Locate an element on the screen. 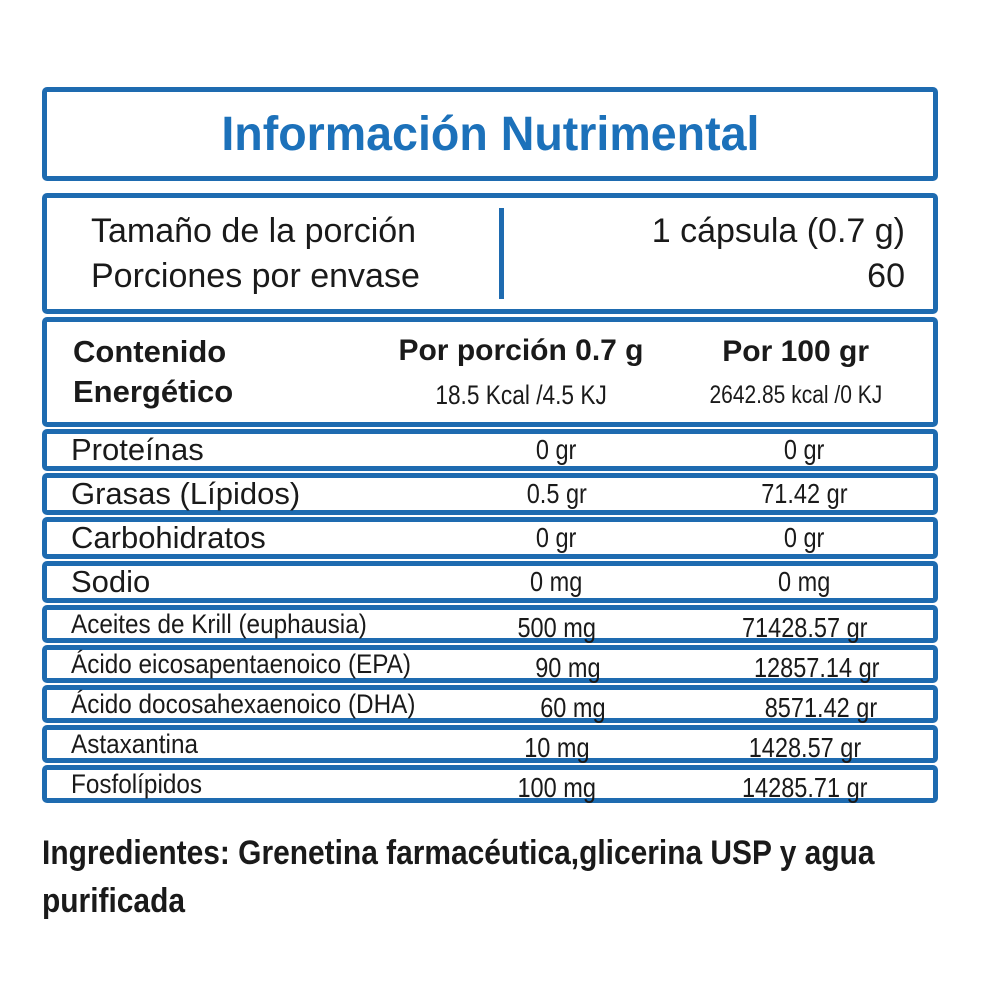 Image resolution: width=1000 pixels, height=1000 pixels. per-100-value: 71.42 gr is located at coordinates (804, 493).